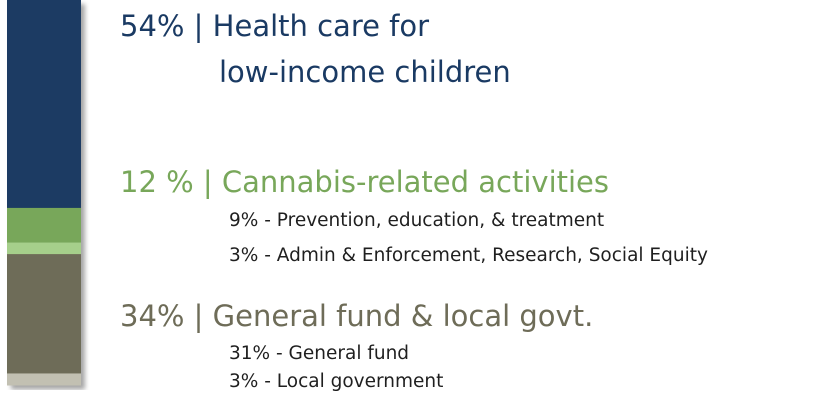 The height and width of the screenshot is (398, 833). I want to click on bar-segment-admin, so click(44, 248).